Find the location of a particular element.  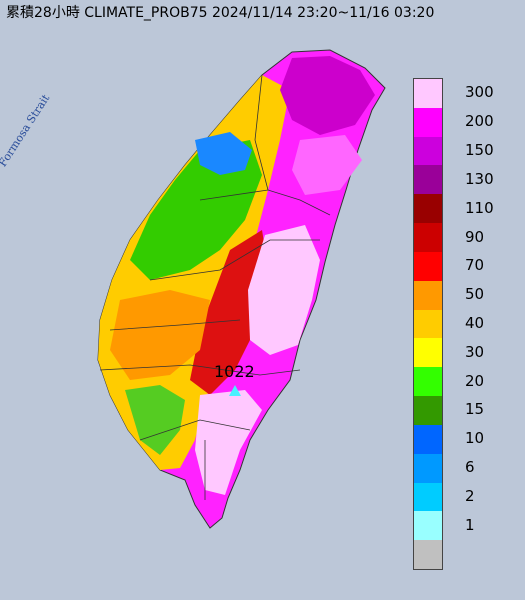

legend-label: 1 is located at coordinates (470, 524).